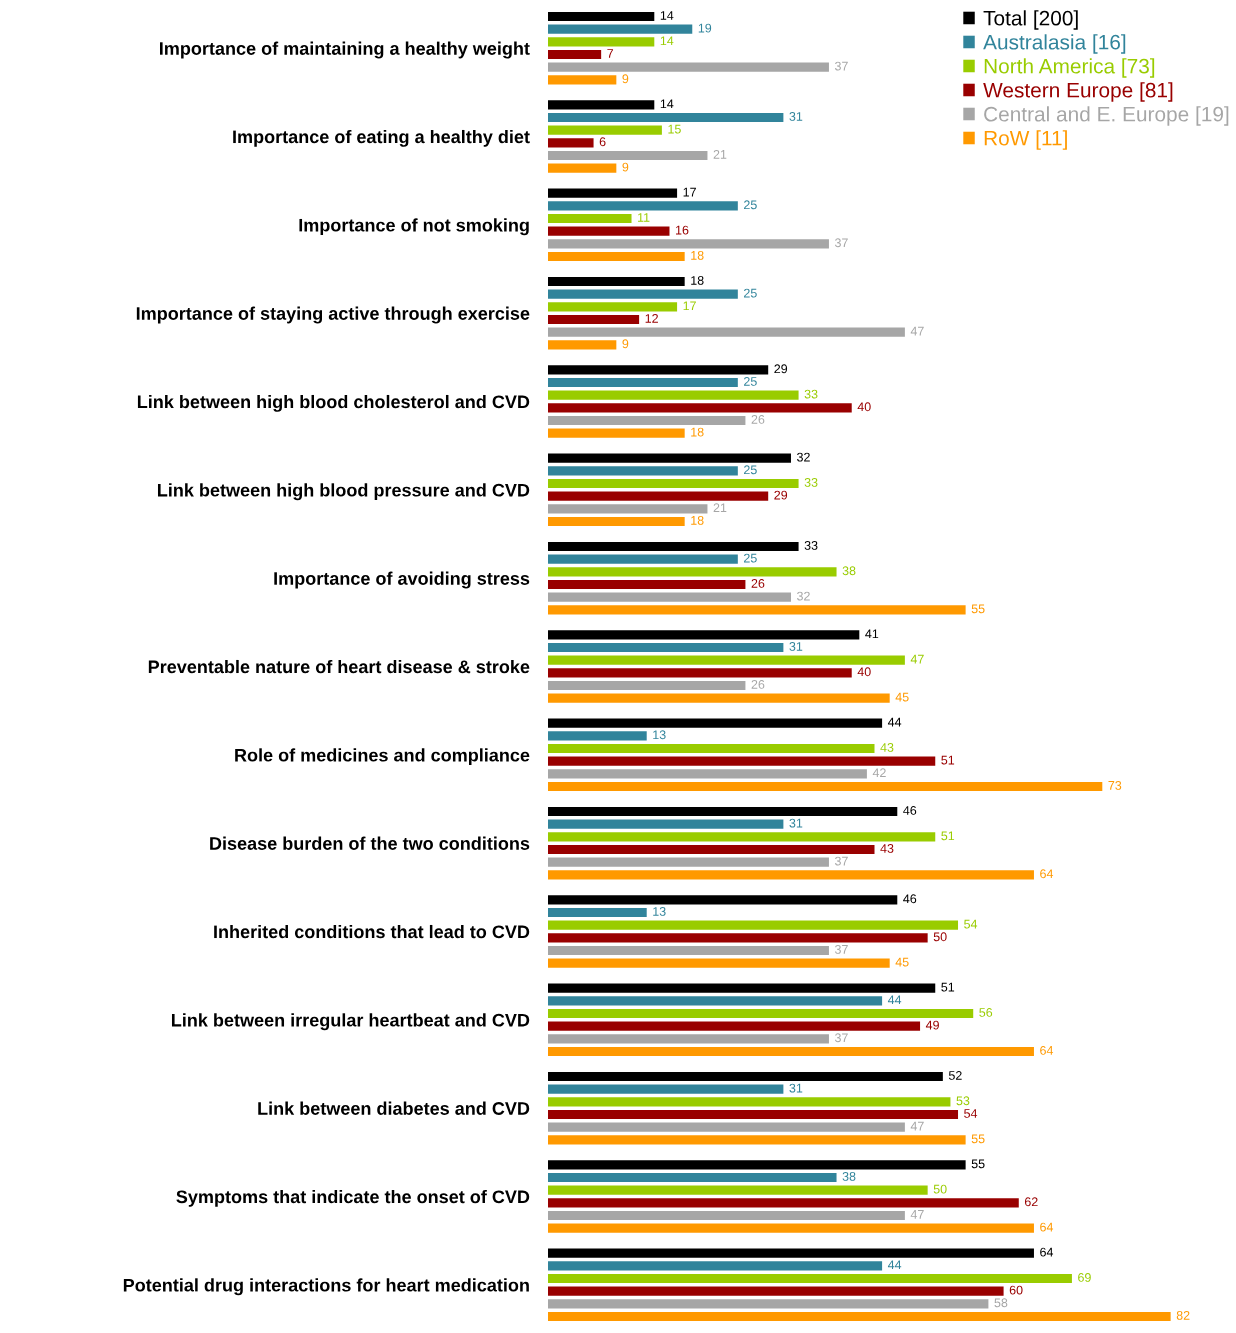 The image size is (1236, 1333). Describe the element at coordinates (333, 403) in the screenshot. I see `y-tick-label: Link between high blood cholesterol and CVD` at that location.